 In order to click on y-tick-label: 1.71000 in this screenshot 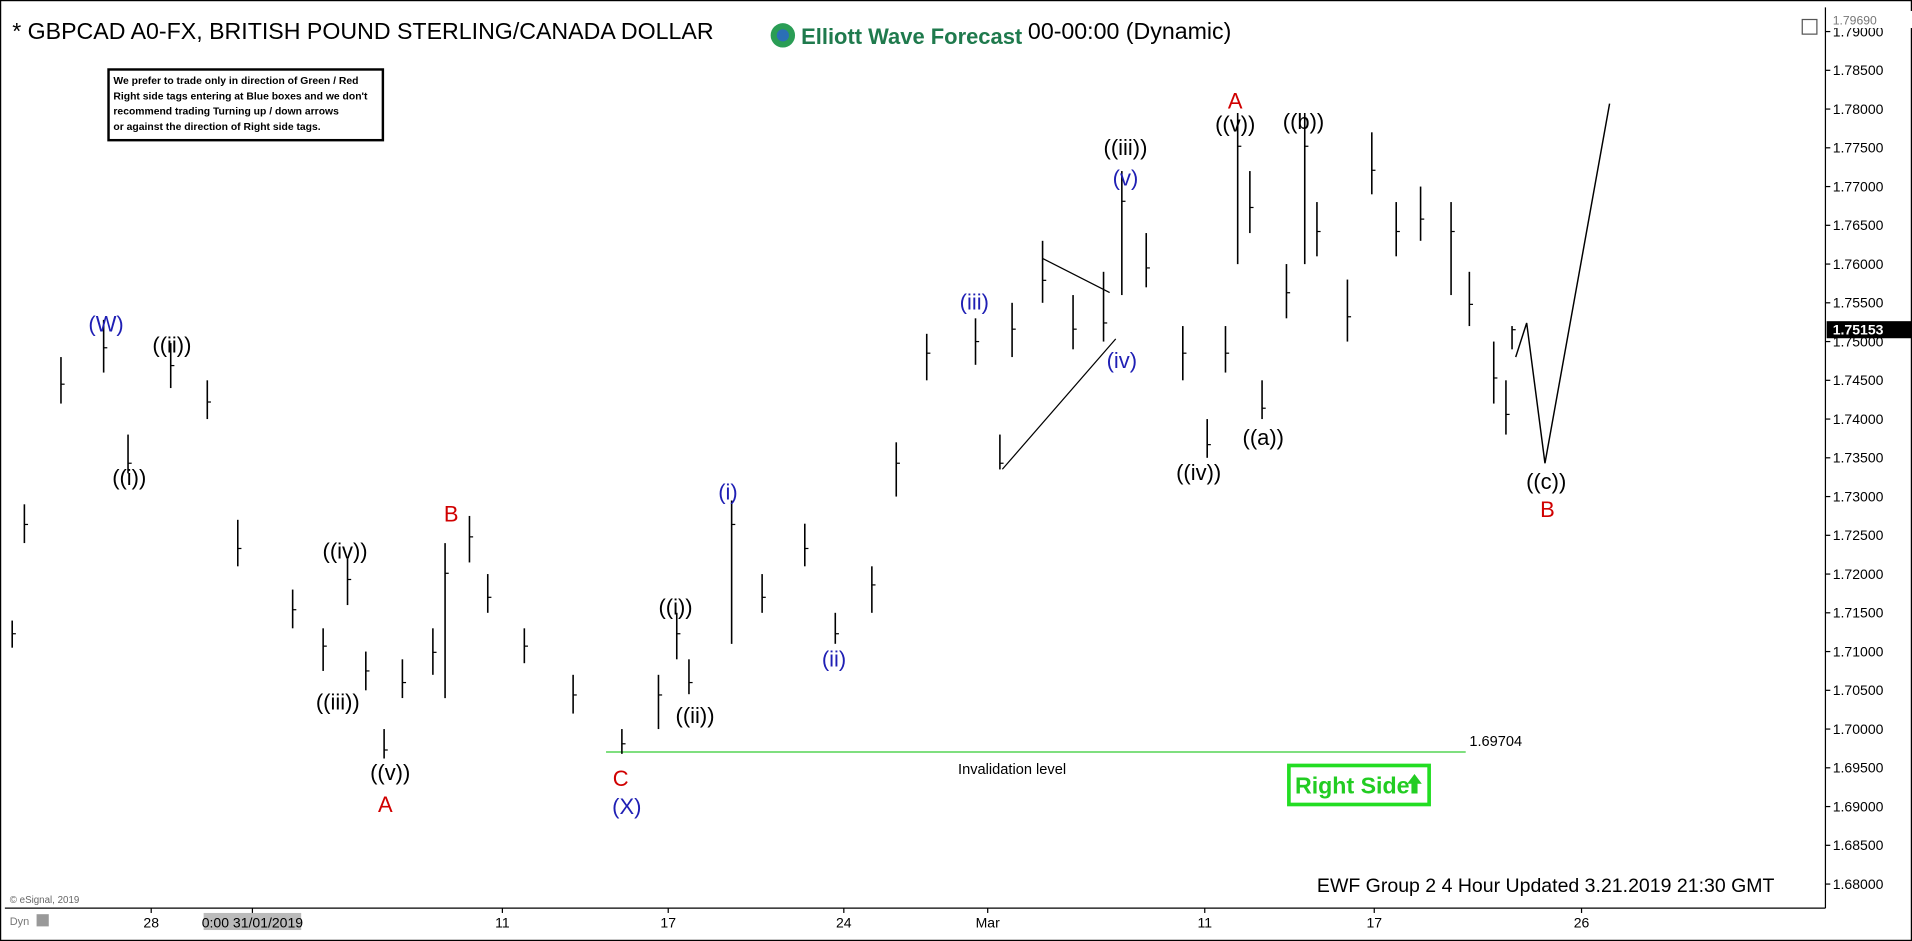, I will do `click(1858, 651)`.